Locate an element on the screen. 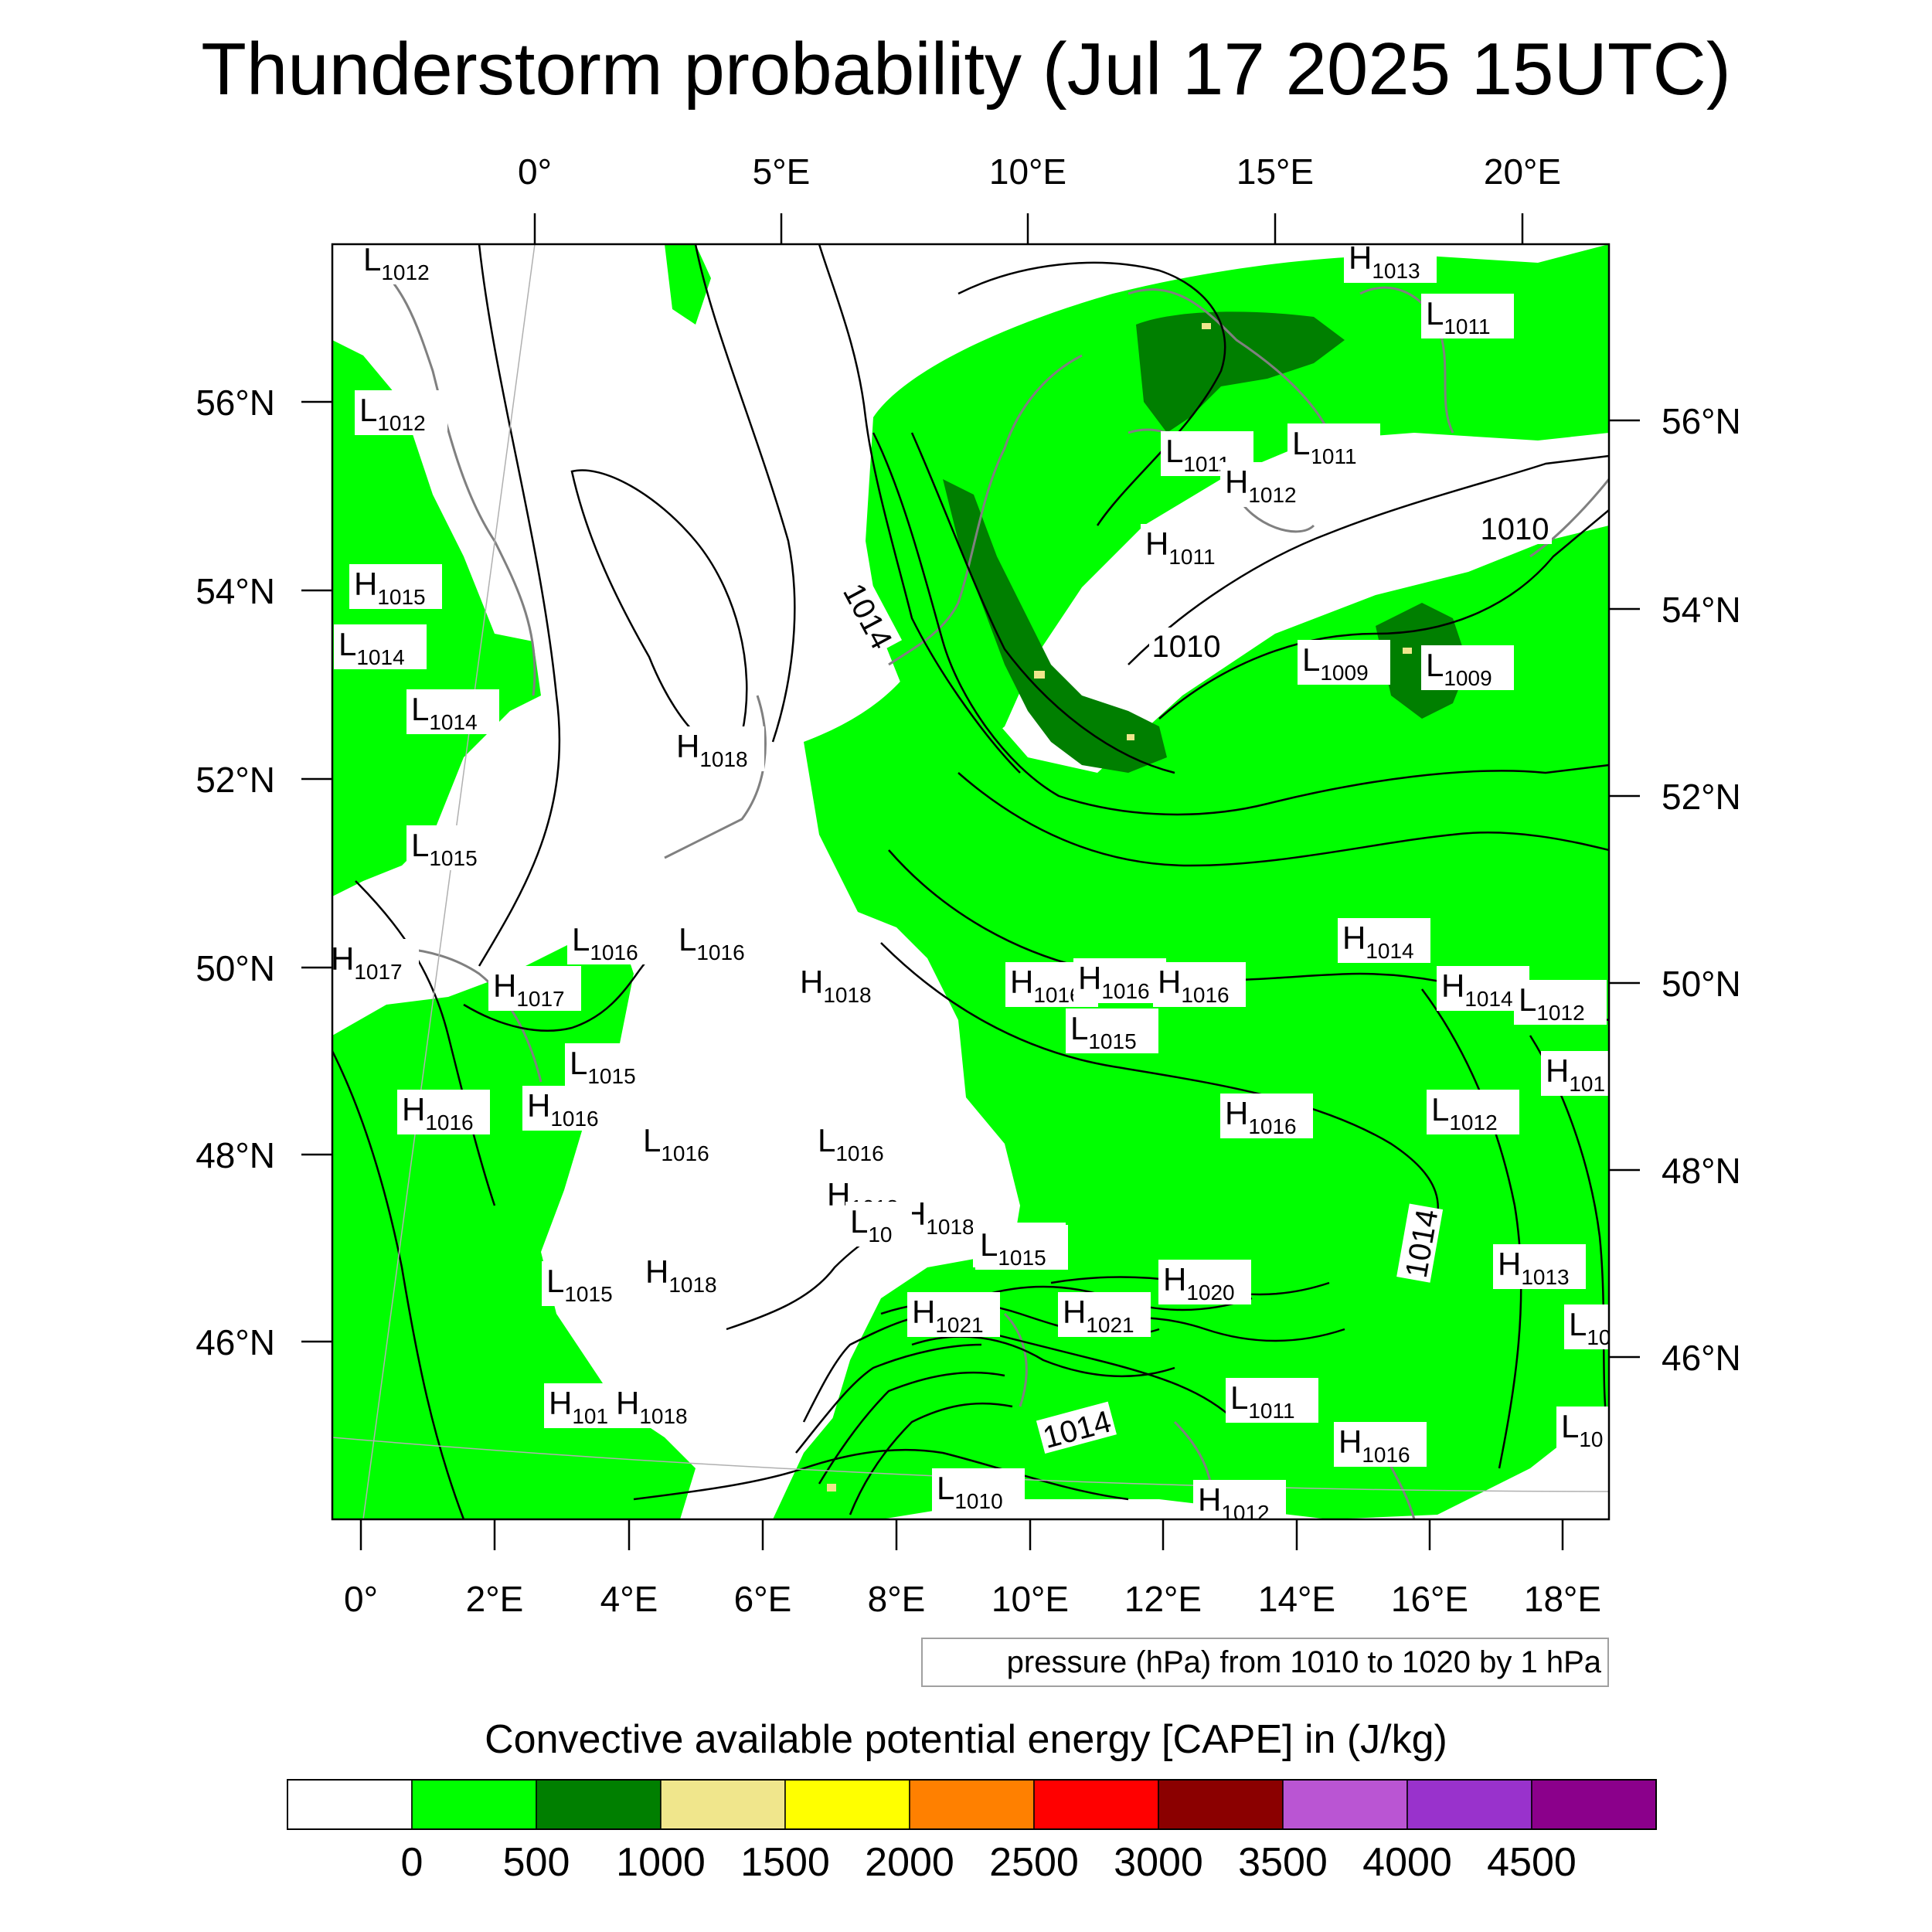 Image resolution: width=1932 pixels, height=1932 pixels. pressure-center-label: L1010 is located at coordinates (970, 1491).